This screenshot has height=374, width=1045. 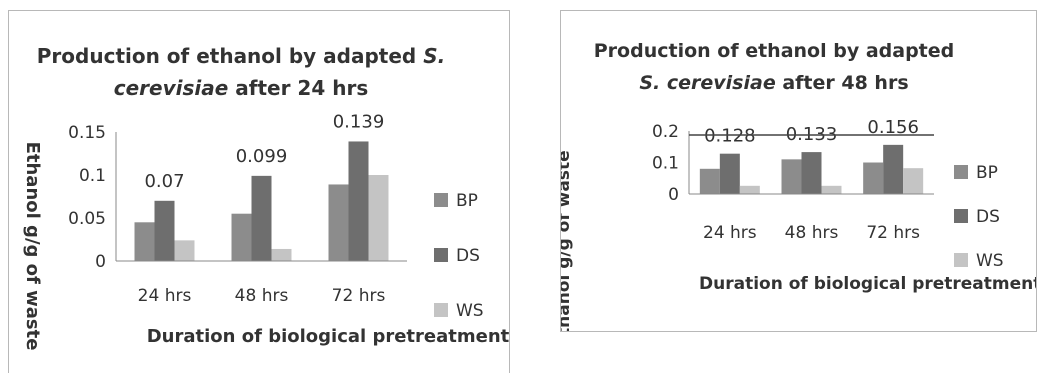 What do you see at coordinates (730, 136) in the screenshot?
I see `data-label: 0.128` at bounding box center [730, 136].